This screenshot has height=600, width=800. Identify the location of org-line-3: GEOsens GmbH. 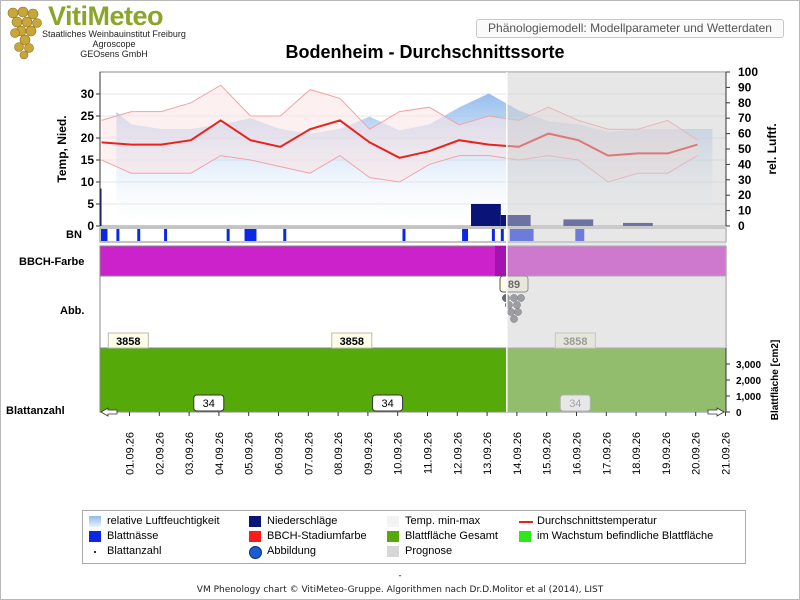
(114, 54).